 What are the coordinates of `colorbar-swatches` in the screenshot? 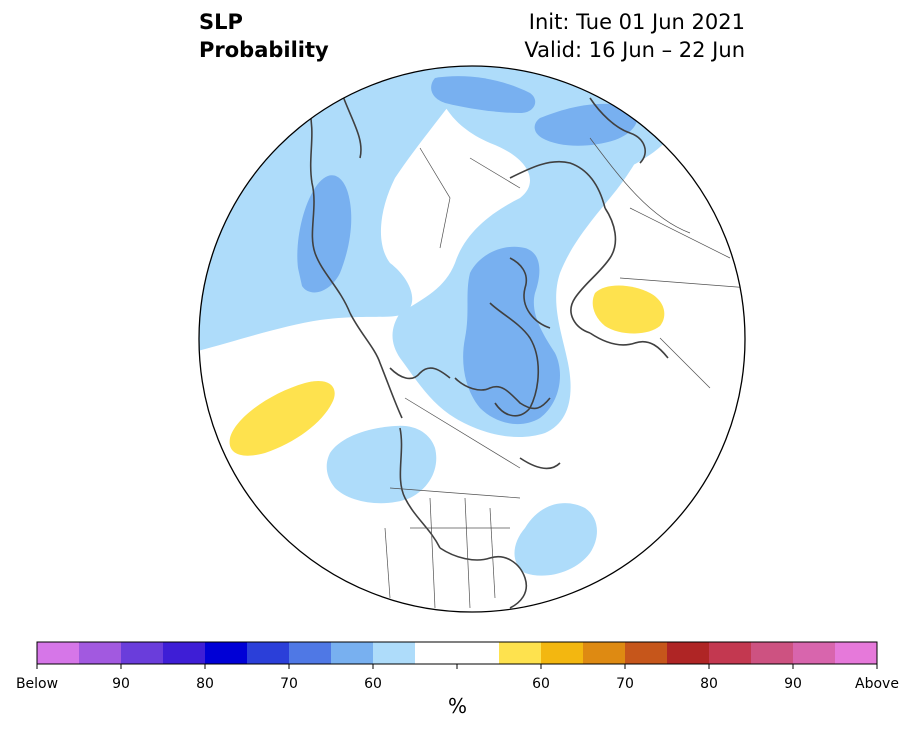 It's located at (457, 653).